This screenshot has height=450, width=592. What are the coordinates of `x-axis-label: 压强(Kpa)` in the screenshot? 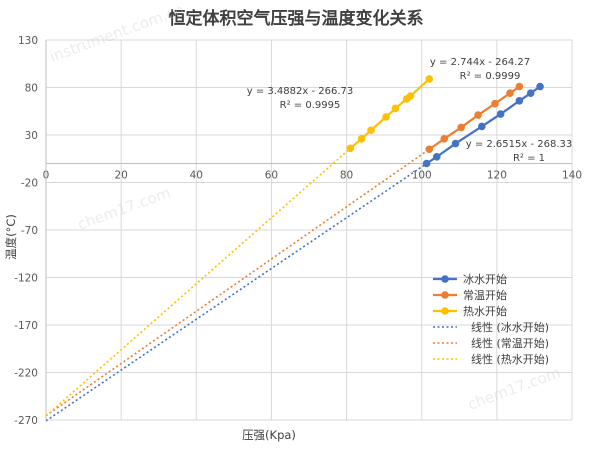 It's located at (269, 435).